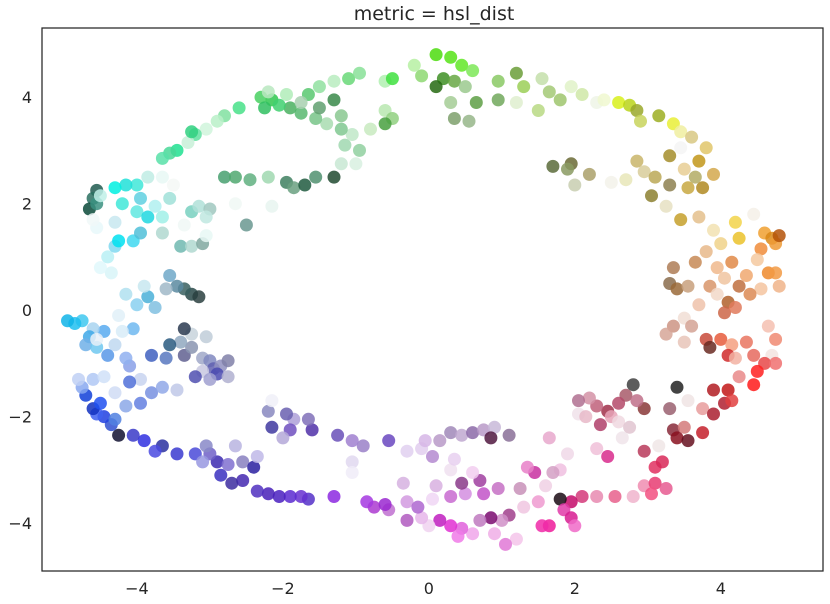 This screenshot has height=604, width=830. Describe the element at coordinates (283, 588) in the screenshot. I see `x-tick-label: −2` at that location.